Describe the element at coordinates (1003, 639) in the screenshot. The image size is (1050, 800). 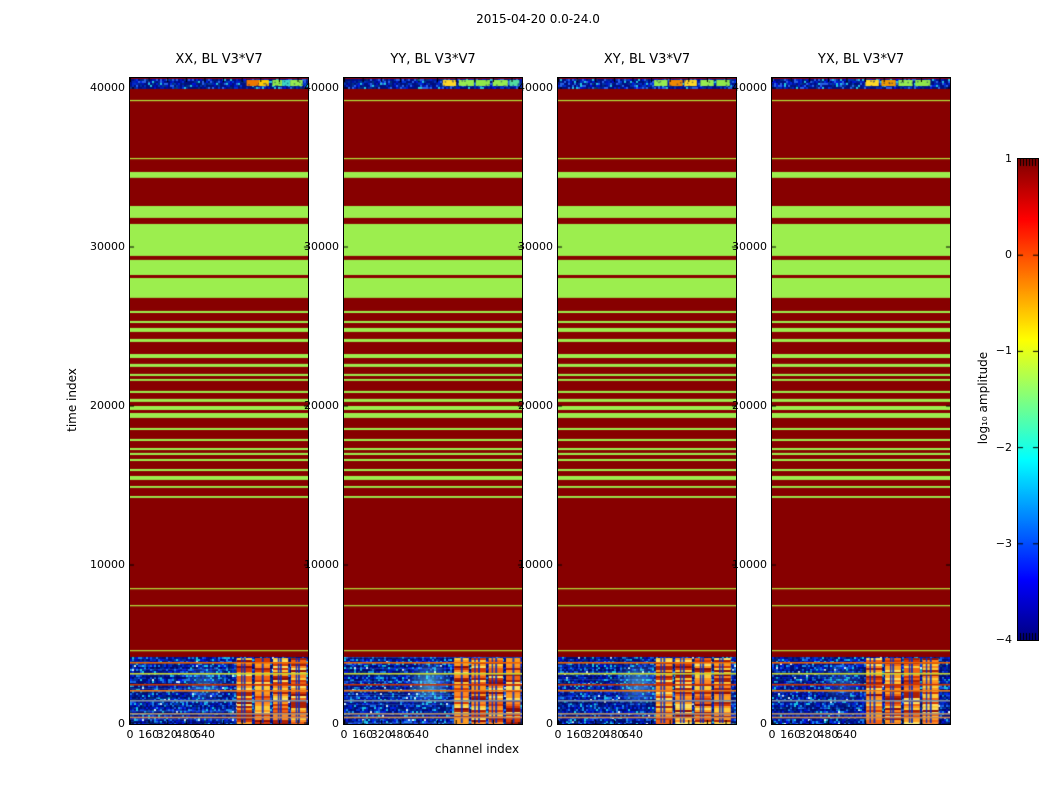
I see `colorbar-tick-label: −4` at that location.